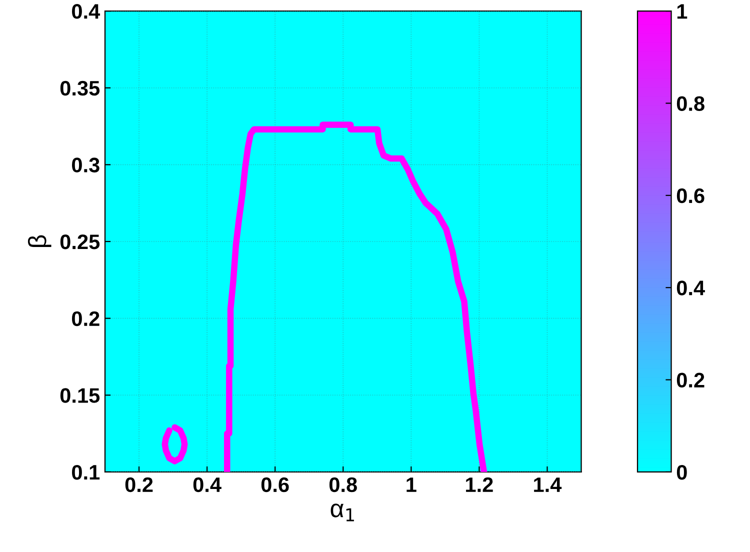 The height and width of the screenshot is (552, 750). I want to click on y-tick-label: 0.2, so click(86, 318).